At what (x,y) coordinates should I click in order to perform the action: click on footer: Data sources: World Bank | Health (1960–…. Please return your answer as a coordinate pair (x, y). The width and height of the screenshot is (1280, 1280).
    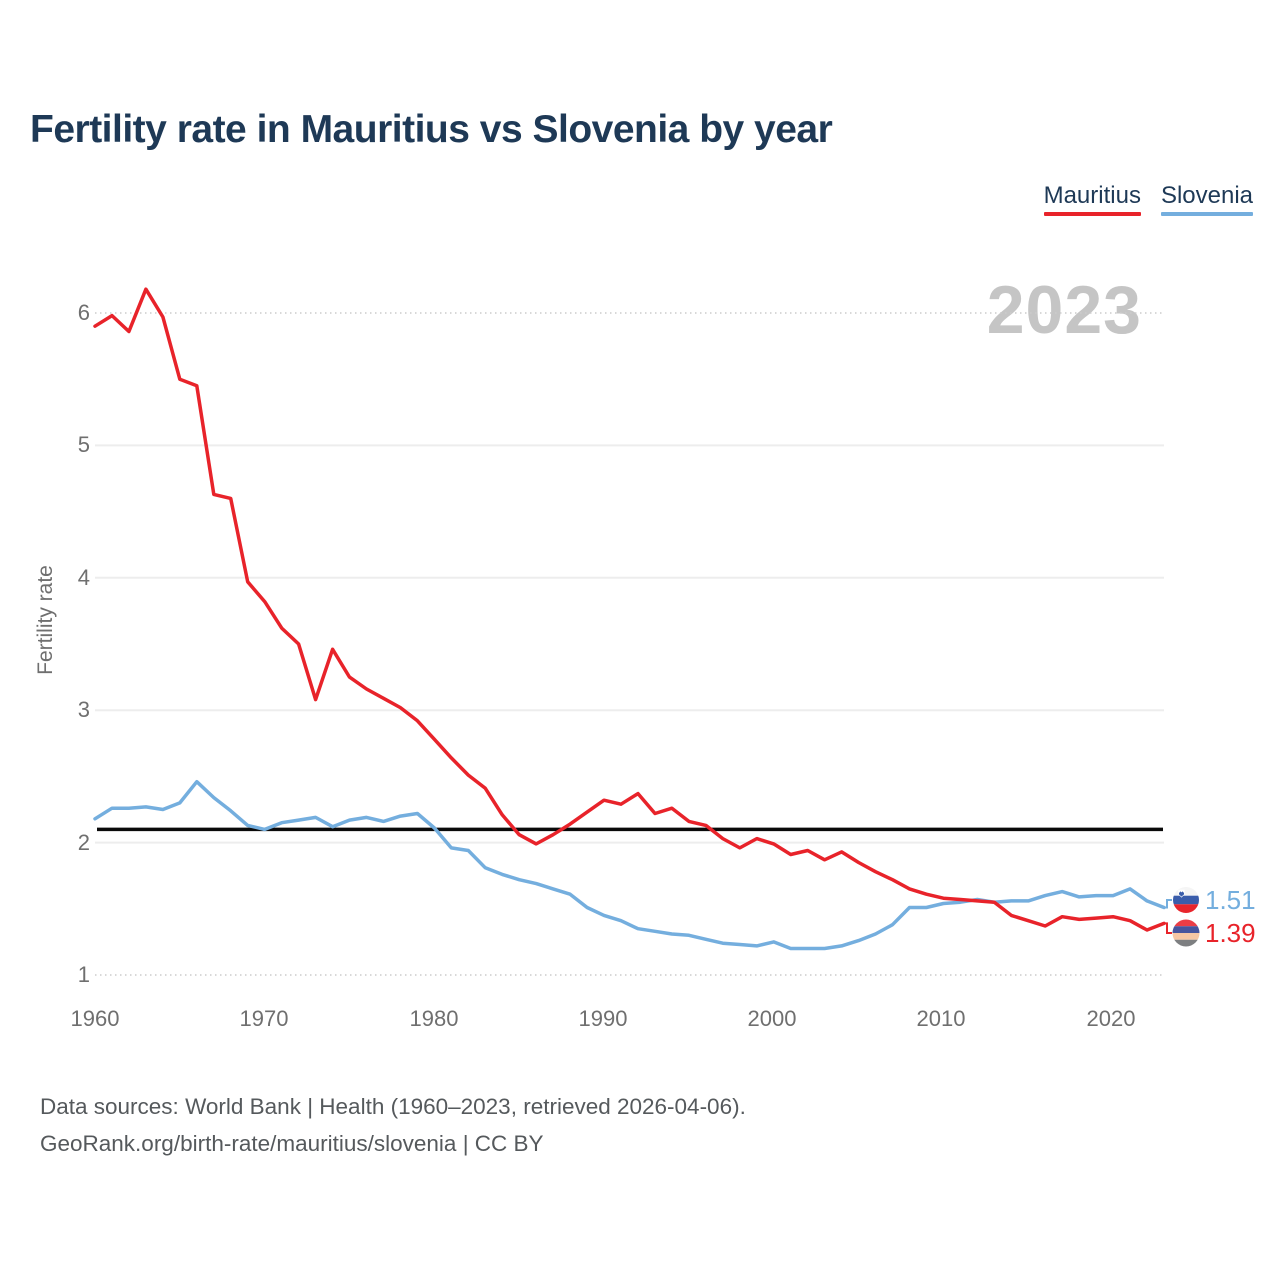
    Looking at the image, I should click on (393, 1125).